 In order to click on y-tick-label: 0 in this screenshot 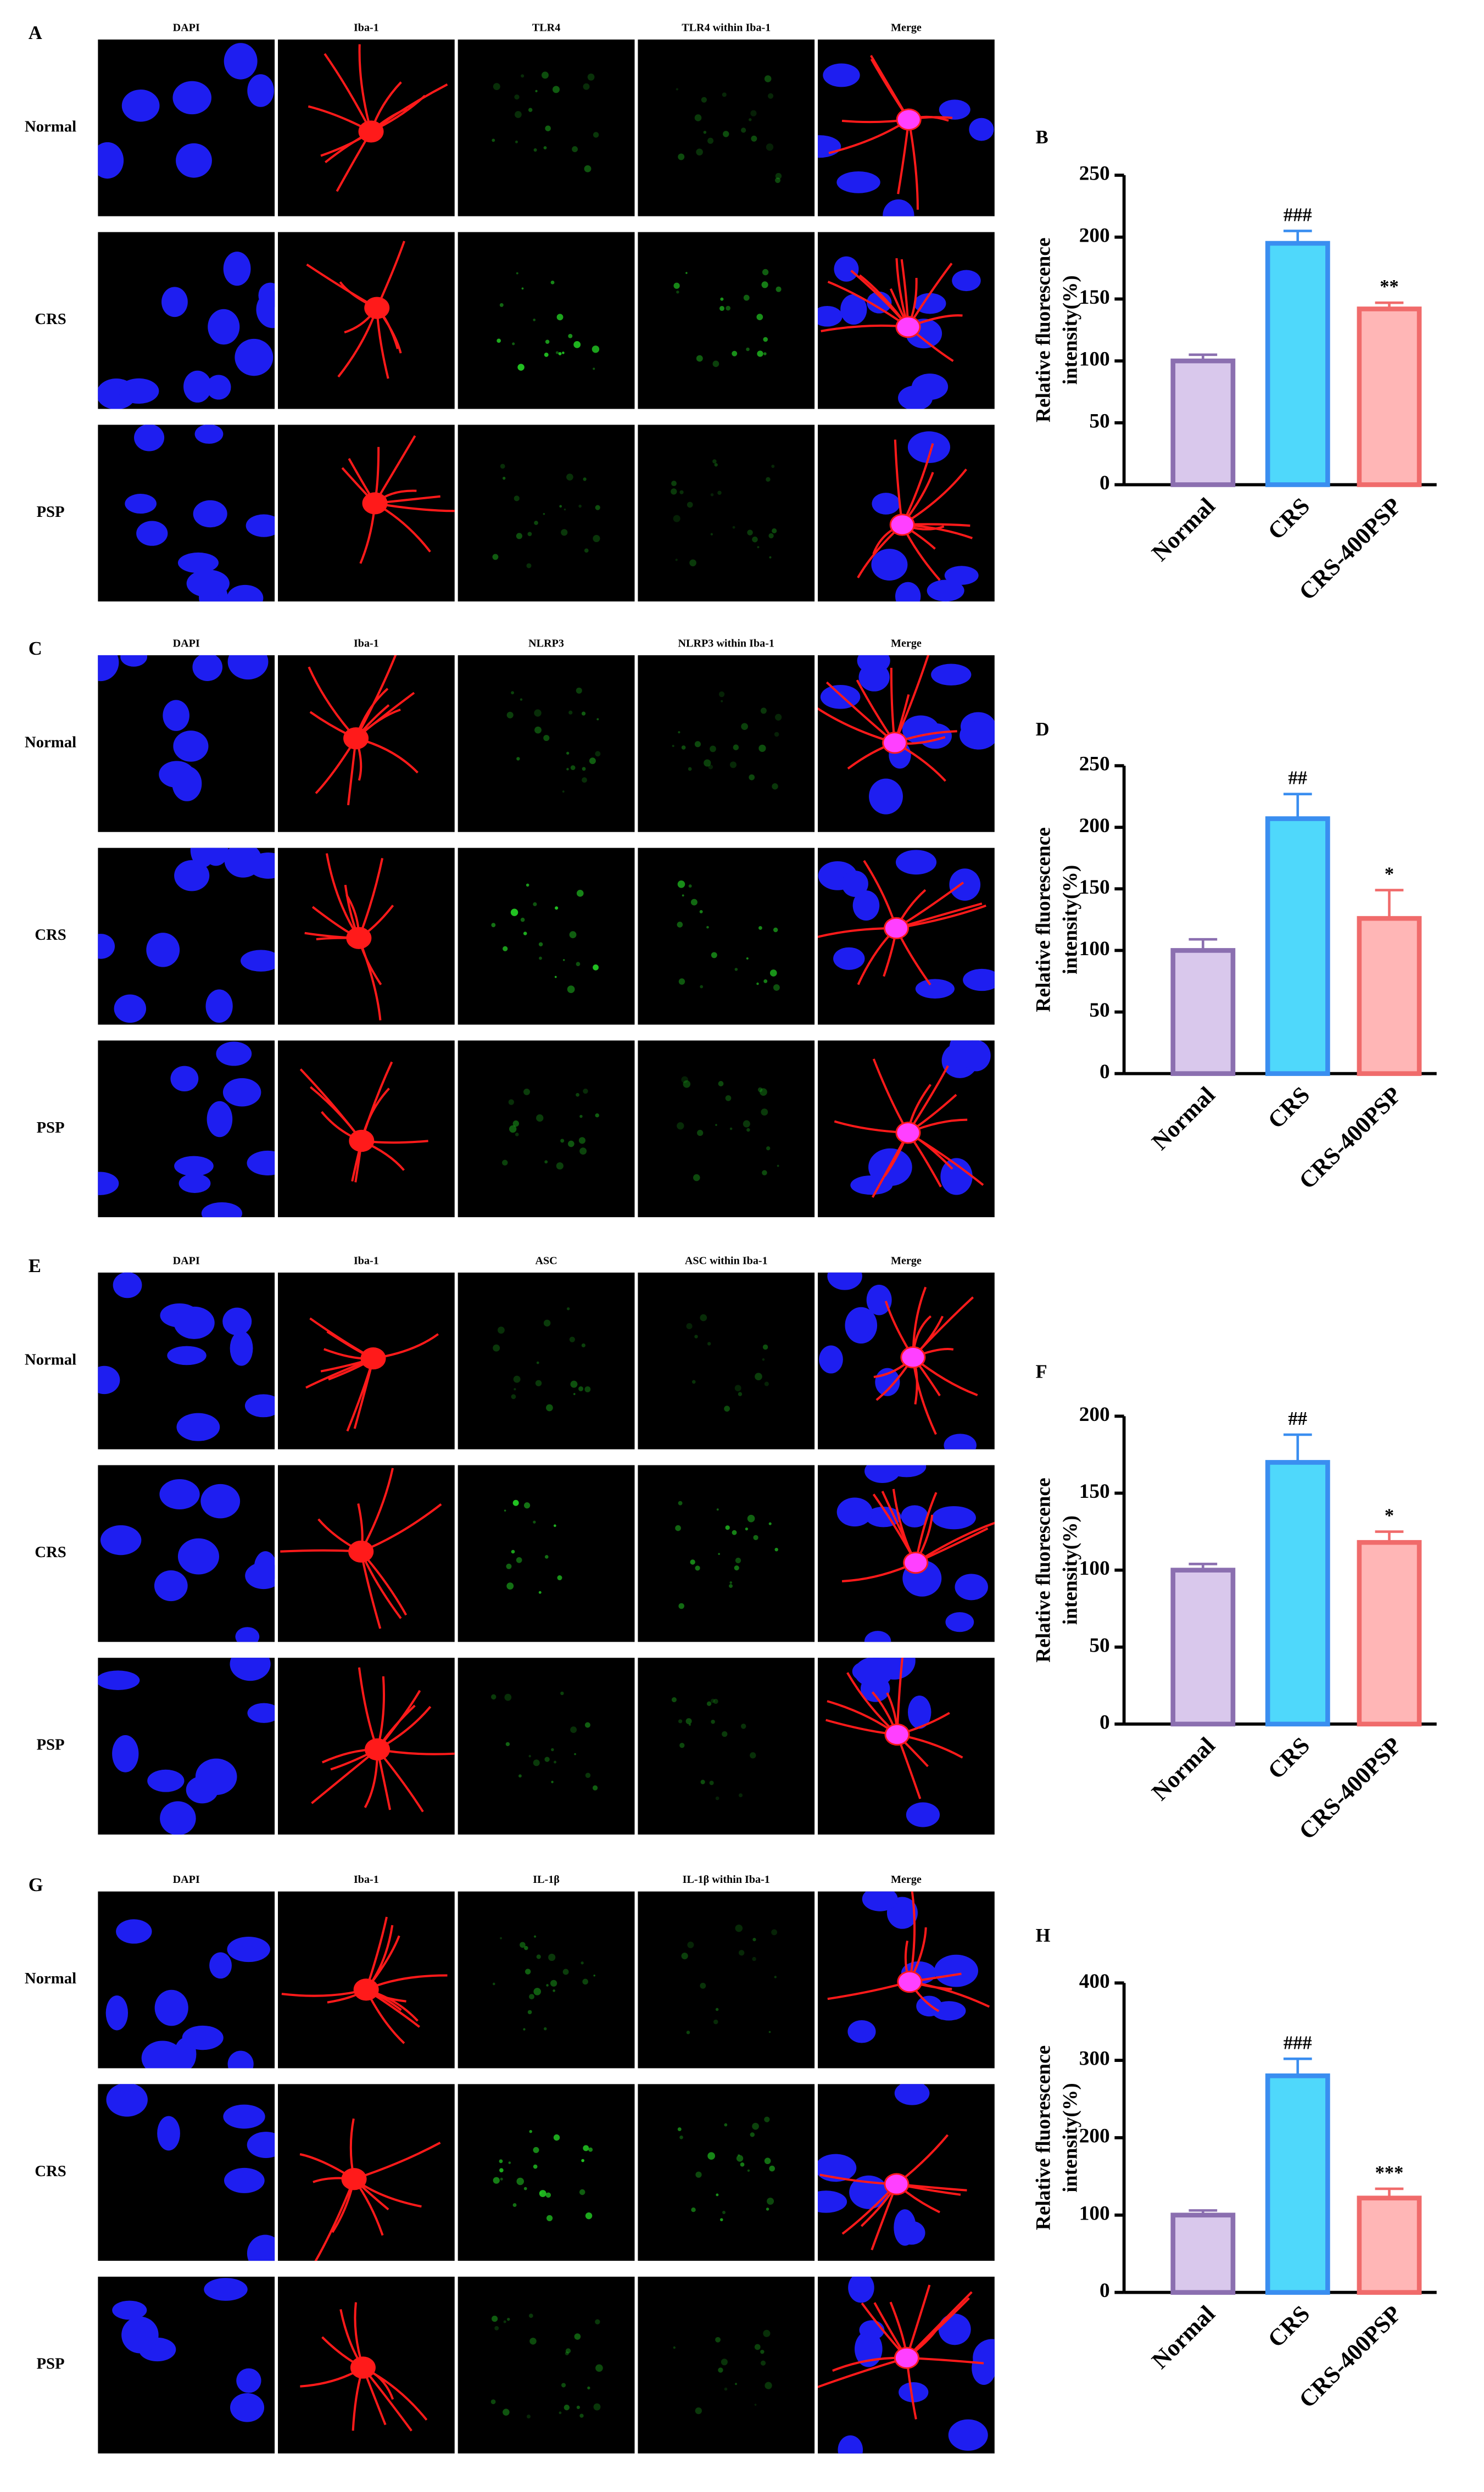, I will do `click(1105, 1072)`.